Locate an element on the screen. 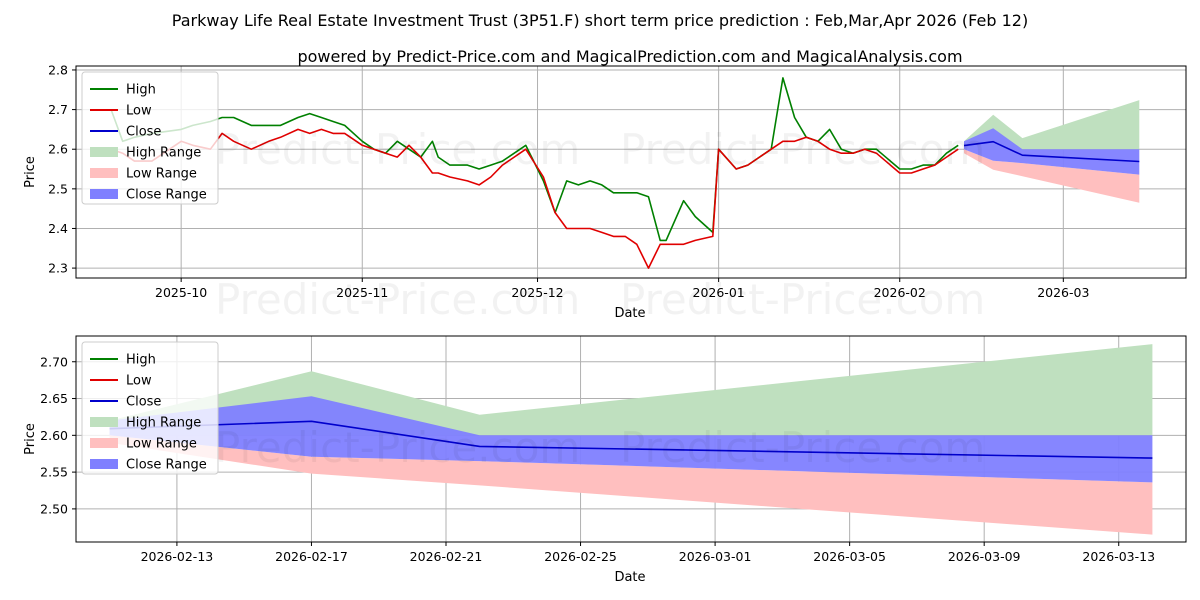 The width and height of the screenshot is (1200, 600). close-line is located at coordinates (1051, 151).